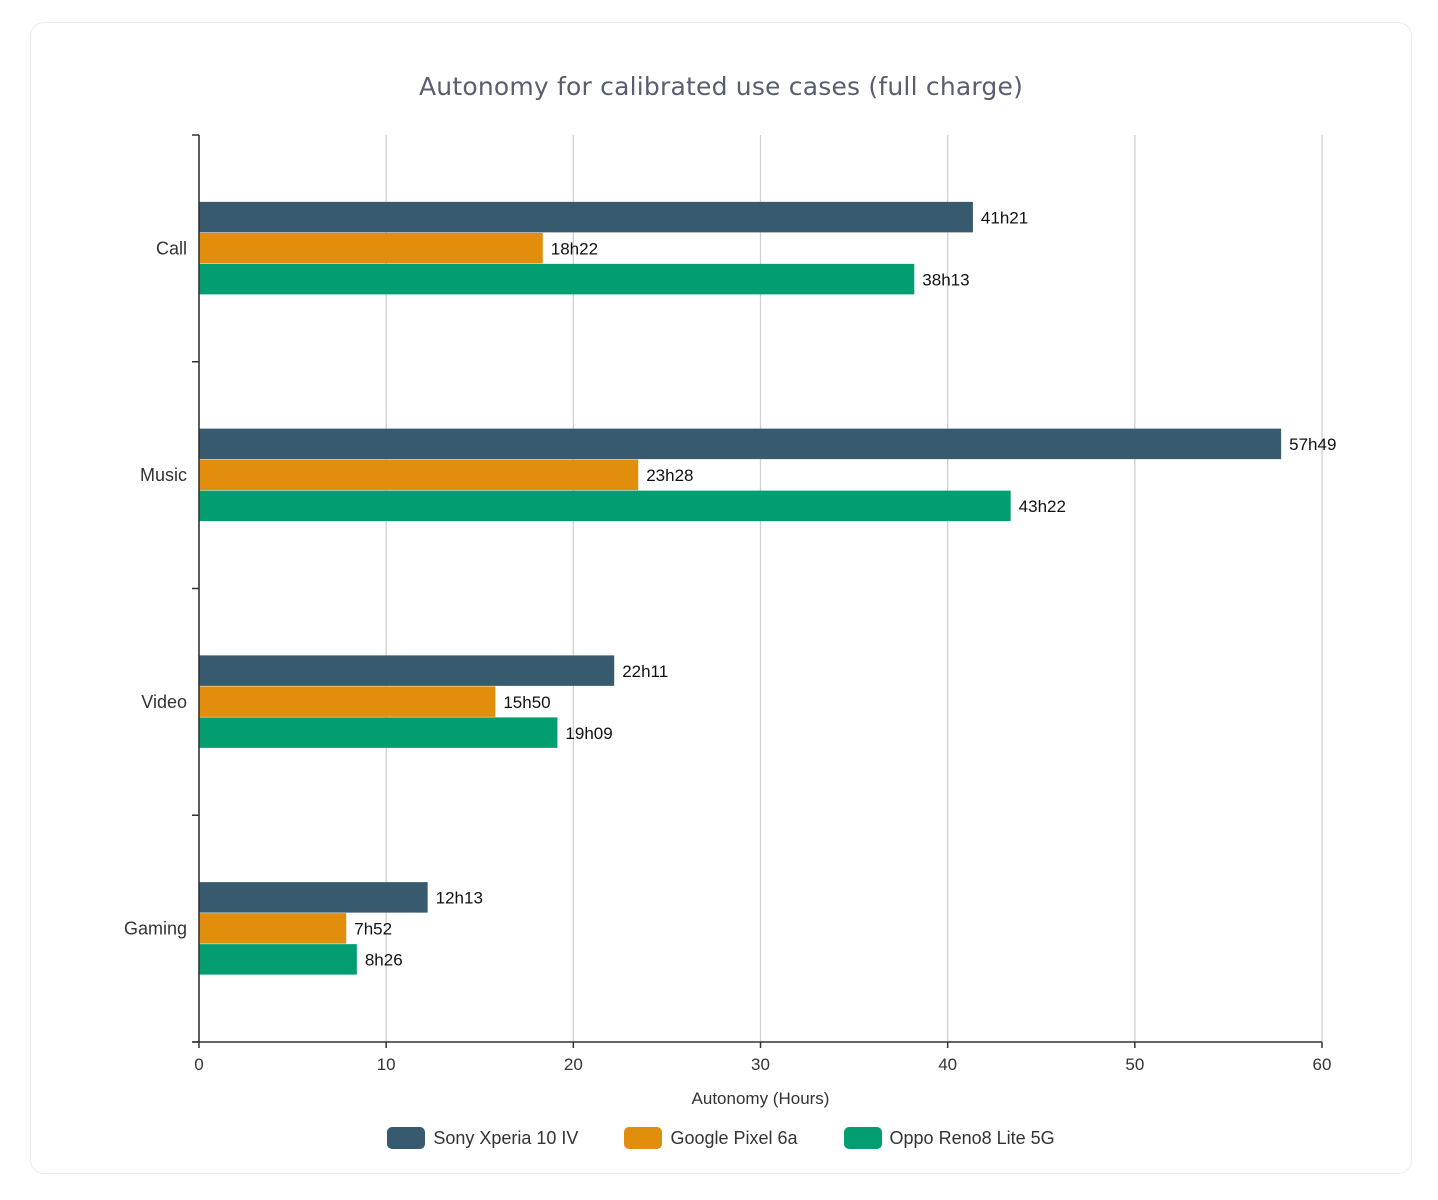 The height and width of the screenshot is (1200, 1438). What do you see at coordinates (1042, 506) in the screenshot?
I see `data-label: 43h22` at bounding box center [1042, 506].